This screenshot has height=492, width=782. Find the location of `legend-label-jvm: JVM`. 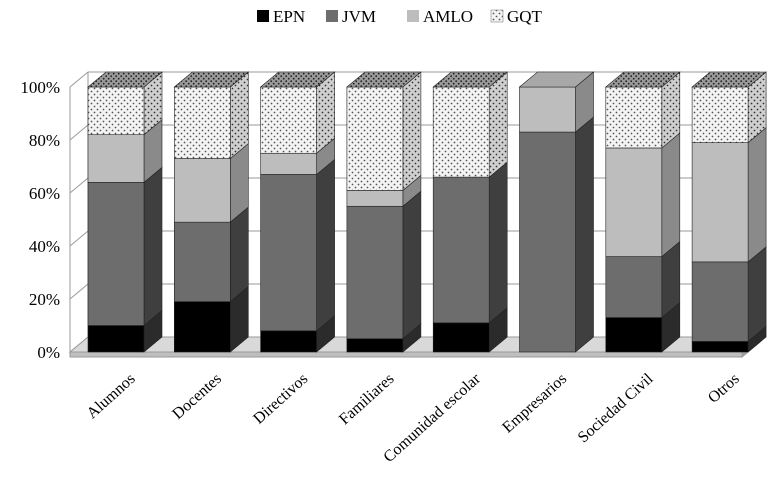

legend-label-jvm: JVM is located at coordinates (359, 16).